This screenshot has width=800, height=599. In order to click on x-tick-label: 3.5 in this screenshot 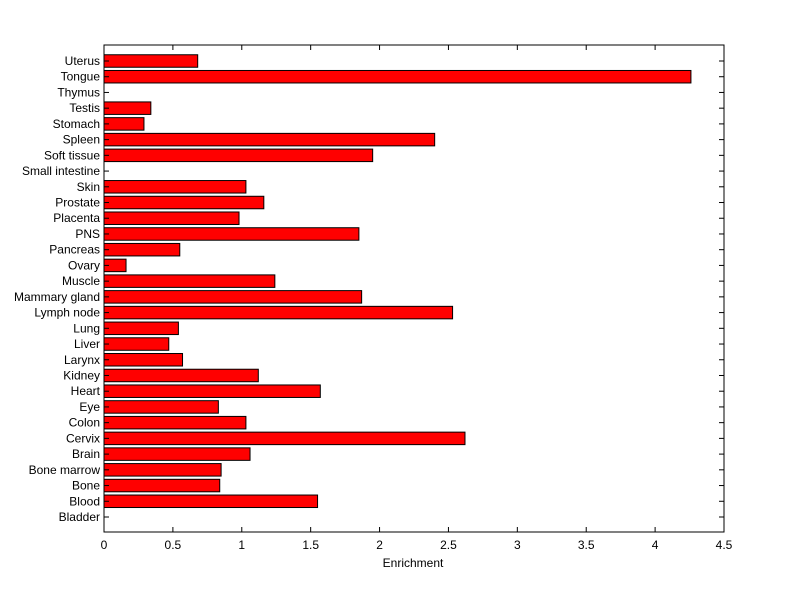, I will do `click(586, 545)`.